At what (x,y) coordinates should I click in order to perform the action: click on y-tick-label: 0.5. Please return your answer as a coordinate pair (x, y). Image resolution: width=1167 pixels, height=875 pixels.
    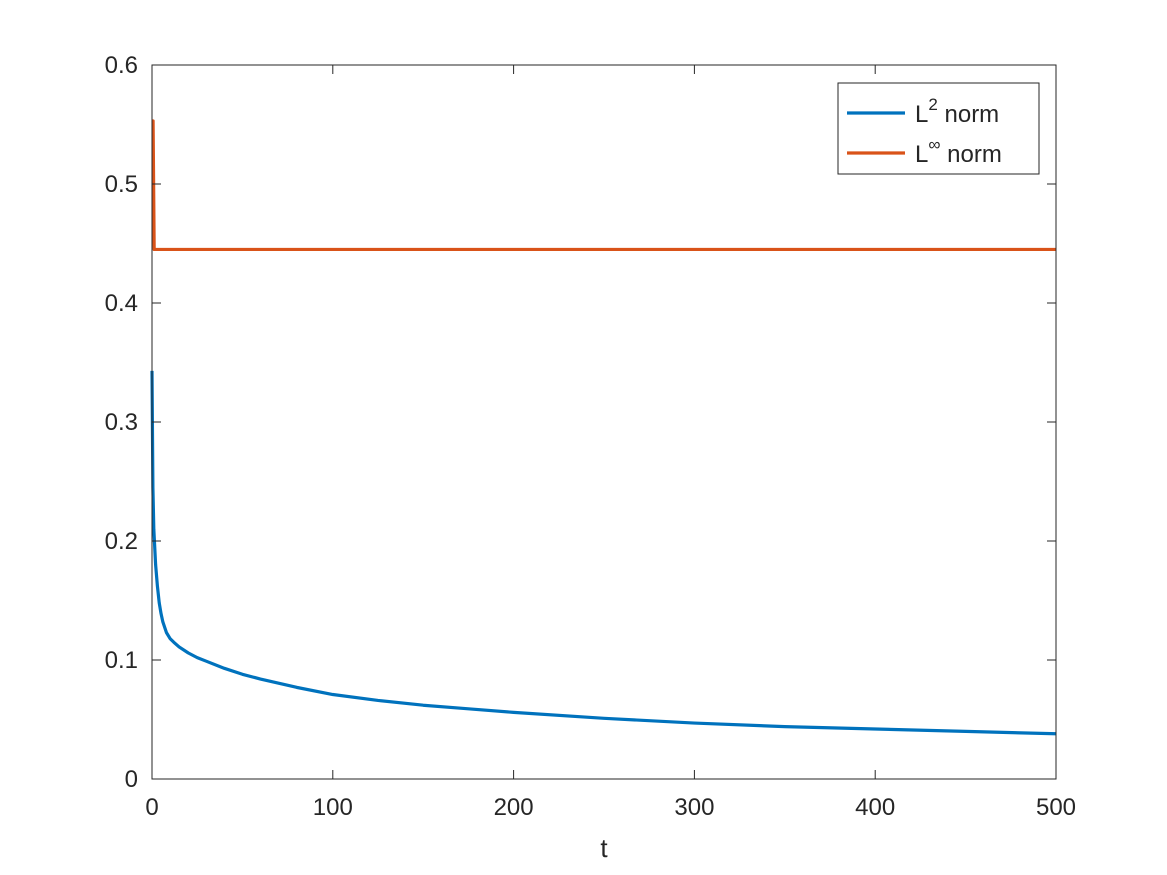
    Looking at the image, I should click on (121, 184).